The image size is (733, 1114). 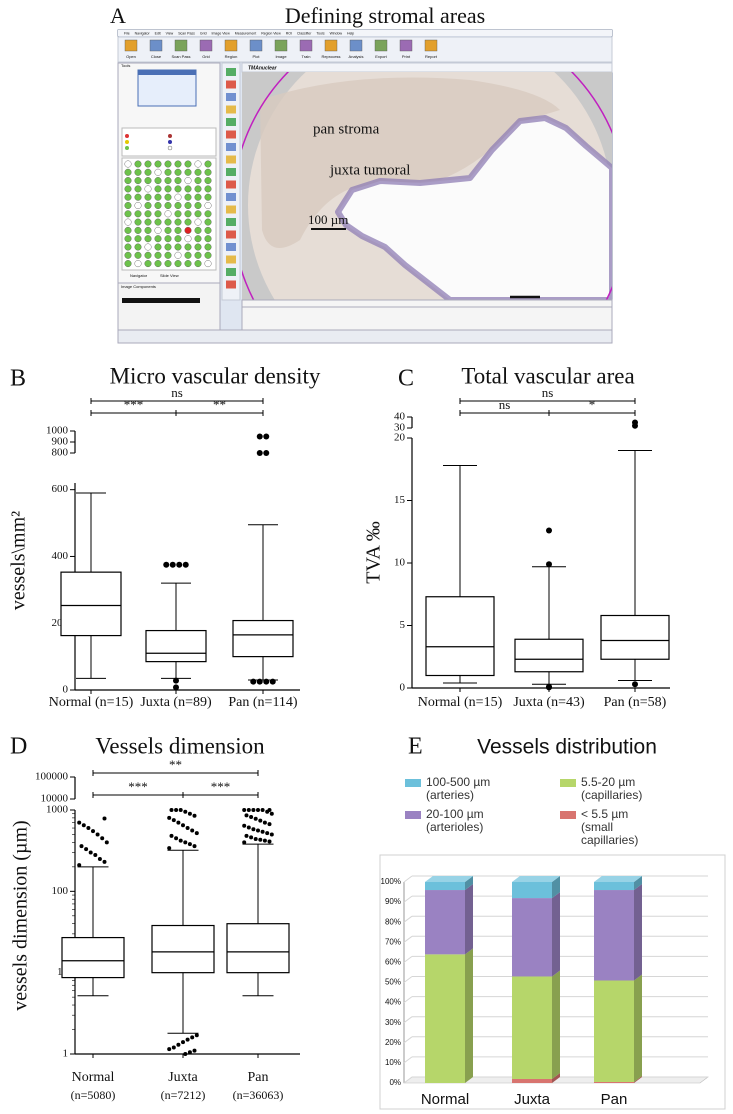 What do you see at coordinates (60, 453) in the screenshot?
I see `y-tick-label: 800` at bounding box center [60, 453].